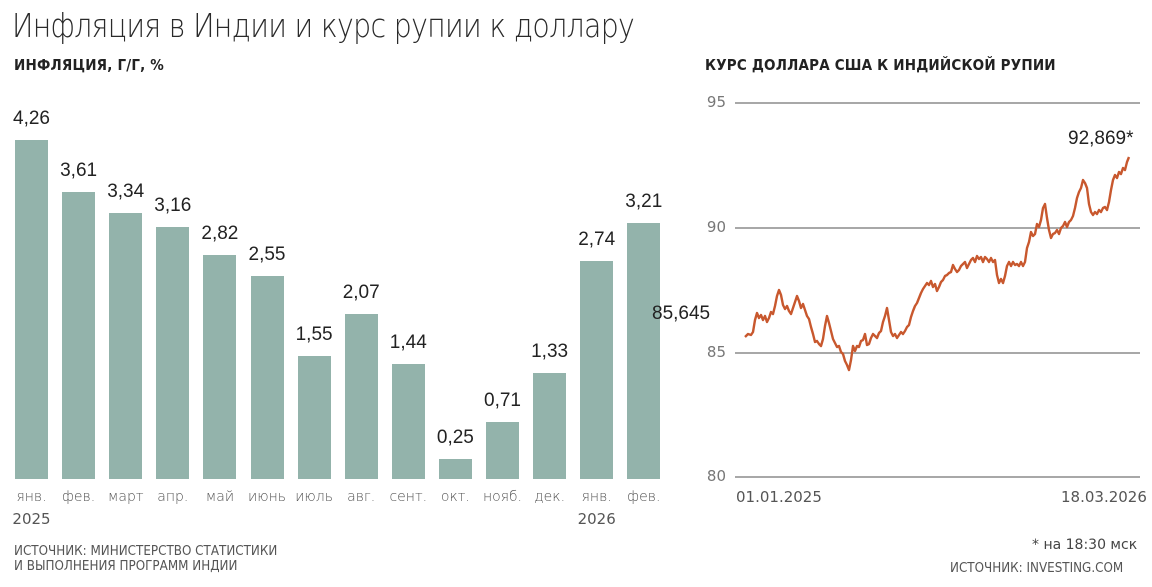 The image size is (1152, 587). I want to click on y-tick-85: 85, so click(716, 352).